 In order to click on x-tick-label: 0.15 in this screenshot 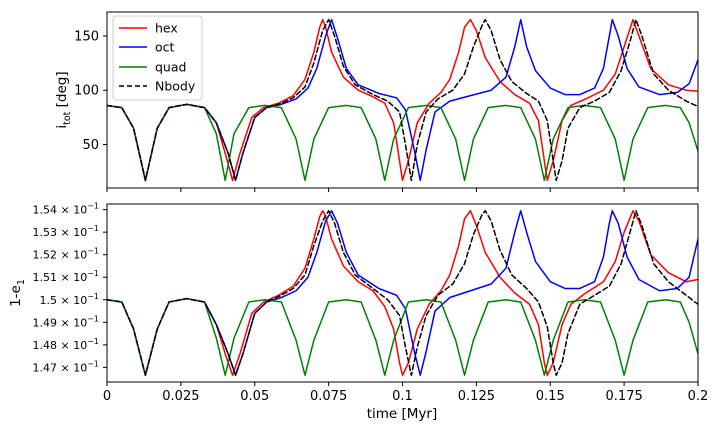, I will do `click(550, 396)`.